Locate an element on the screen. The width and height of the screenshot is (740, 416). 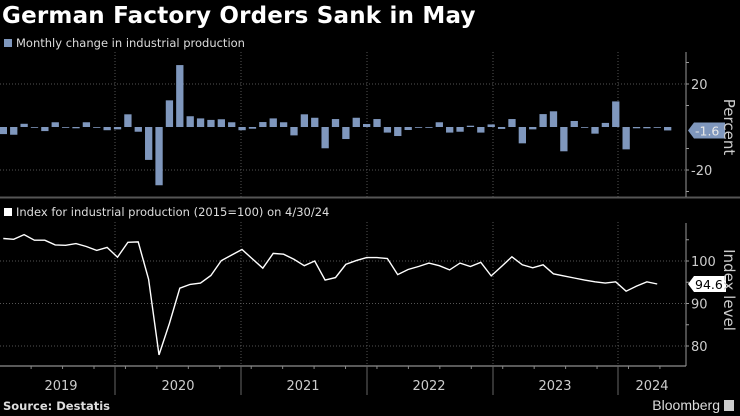
y-axis-title: Index level is located at coordinates (729, 290).